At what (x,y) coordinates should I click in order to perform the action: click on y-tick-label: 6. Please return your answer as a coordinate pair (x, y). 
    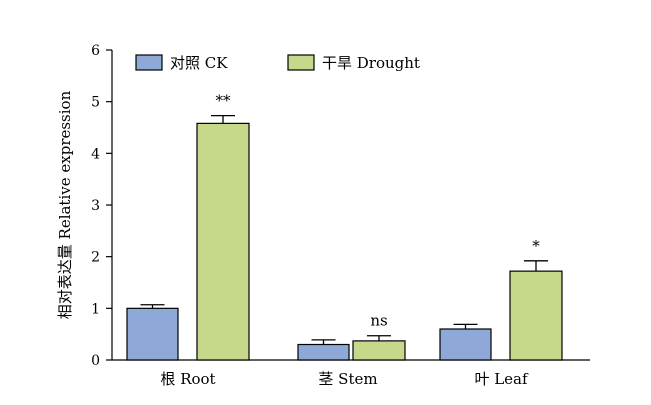
    Looking at the image, I should click on (95, 51).